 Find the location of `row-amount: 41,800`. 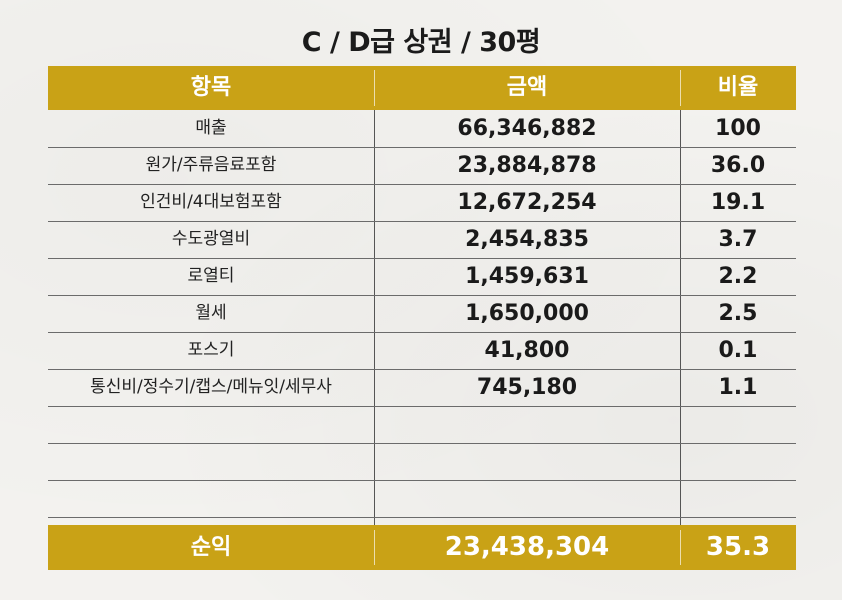

row-amount: 41,800 is located at coordinates (527, 350).